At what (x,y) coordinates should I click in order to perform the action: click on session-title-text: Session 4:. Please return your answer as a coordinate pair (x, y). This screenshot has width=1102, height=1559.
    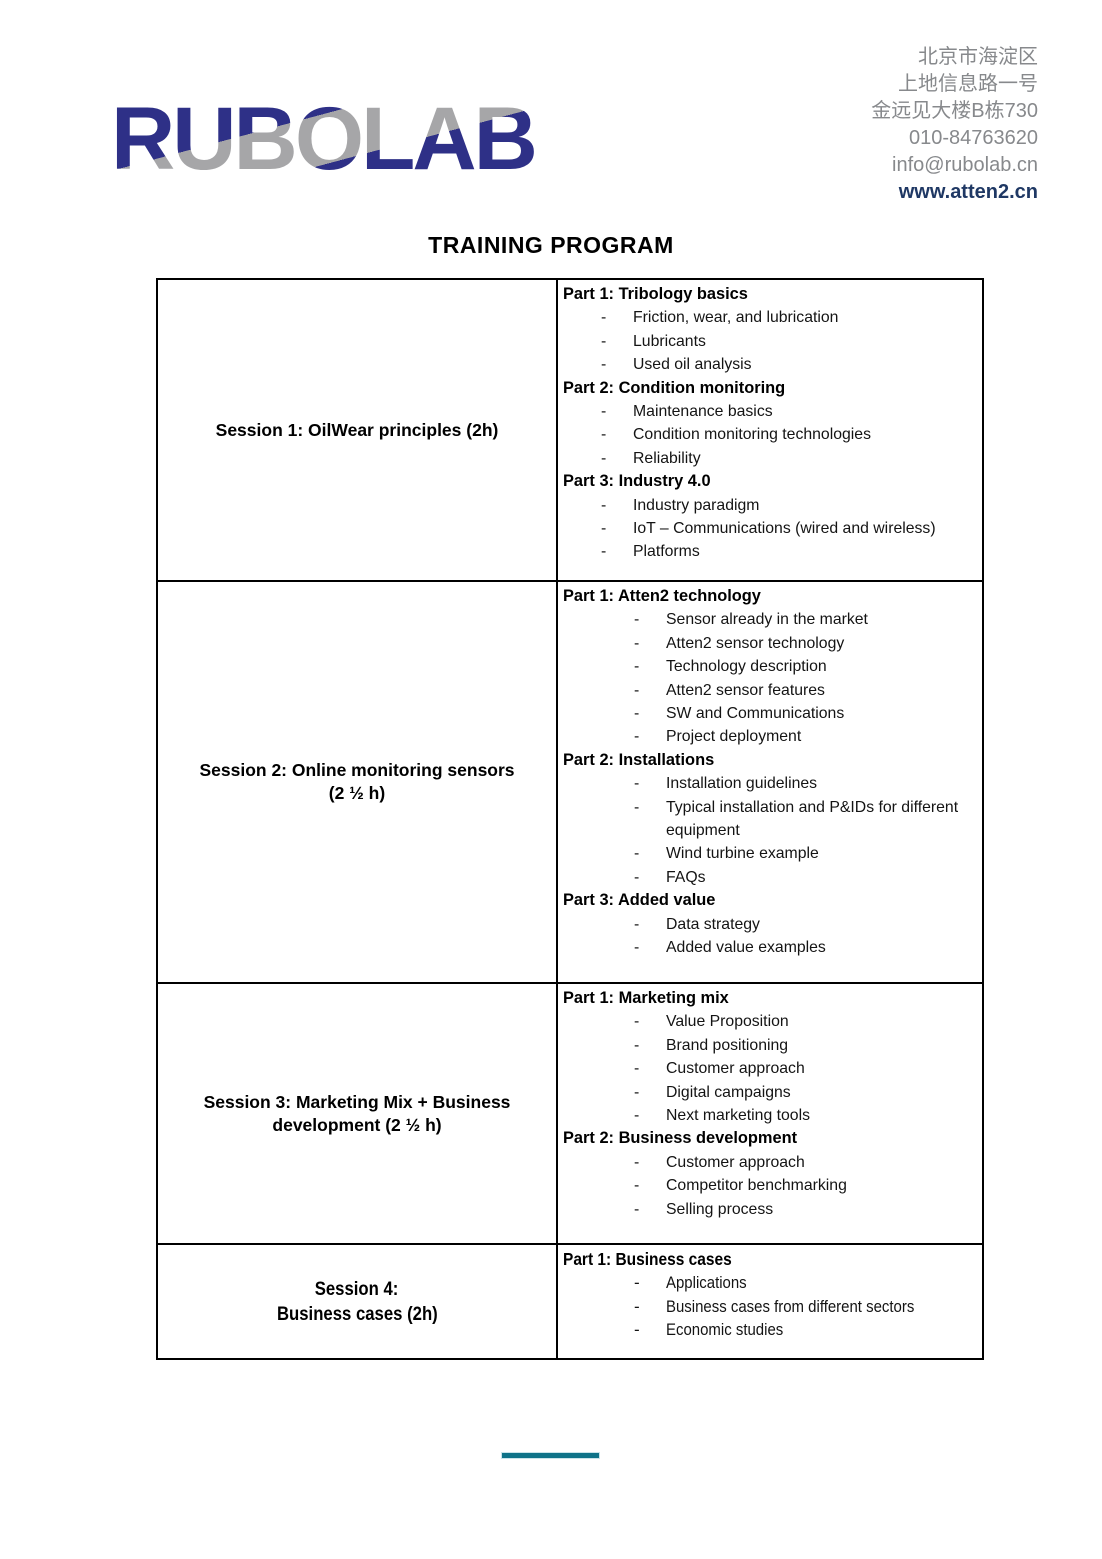
    Looking at the image, I should click on (357, 1289).